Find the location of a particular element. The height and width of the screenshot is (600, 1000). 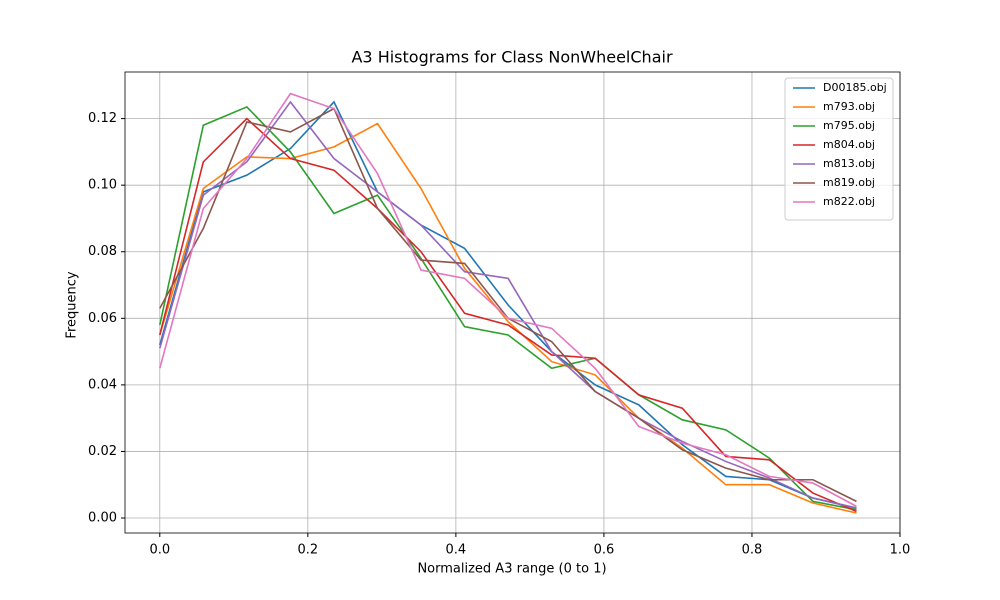

y-tick-label: 0.08 is located at coordinates (102, 251).